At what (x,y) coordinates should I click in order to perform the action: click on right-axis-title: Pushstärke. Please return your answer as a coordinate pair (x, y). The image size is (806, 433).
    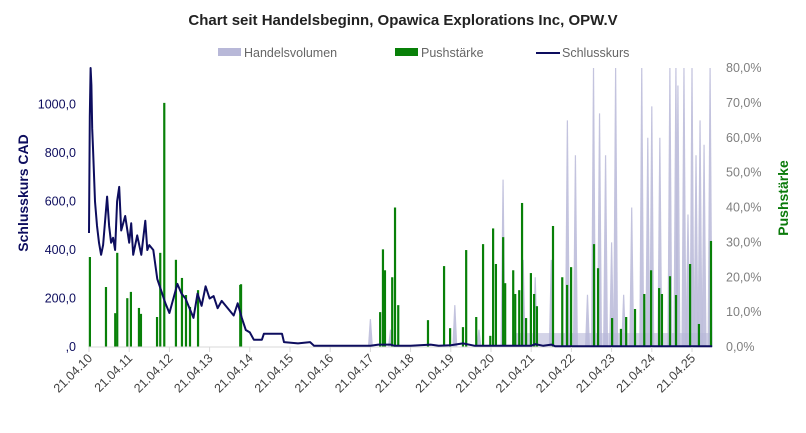
    Looking at the image, I should click on (783, 198).